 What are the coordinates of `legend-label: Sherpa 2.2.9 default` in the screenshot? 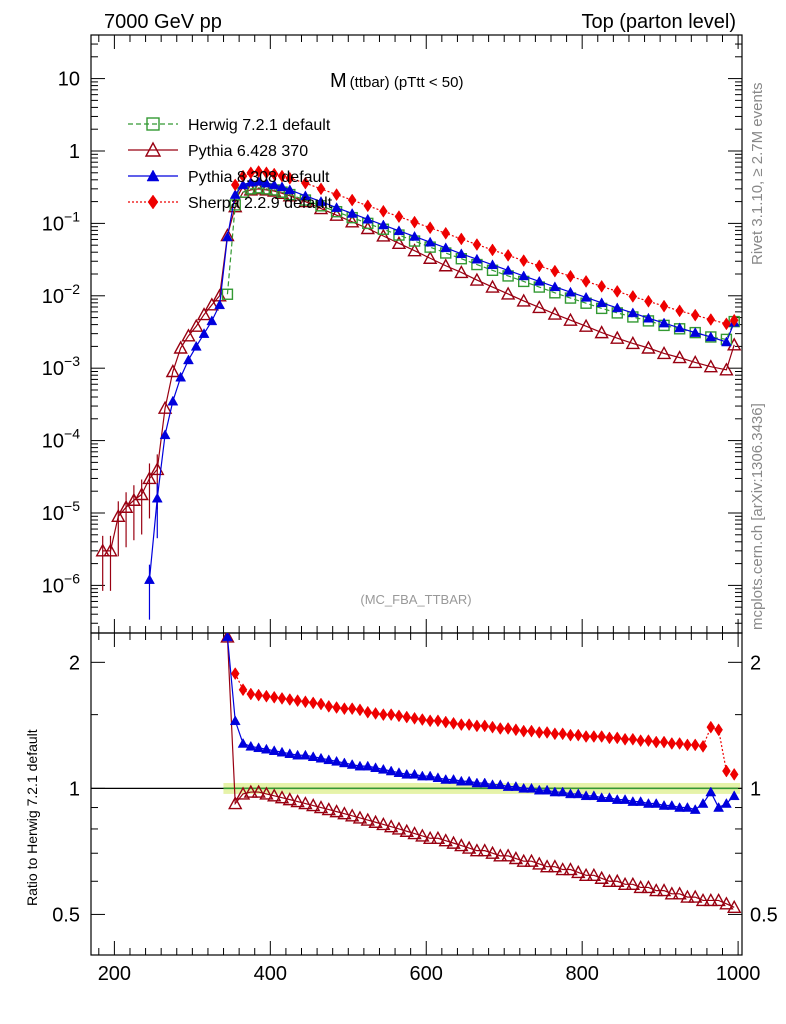 It's located at (260, 203).